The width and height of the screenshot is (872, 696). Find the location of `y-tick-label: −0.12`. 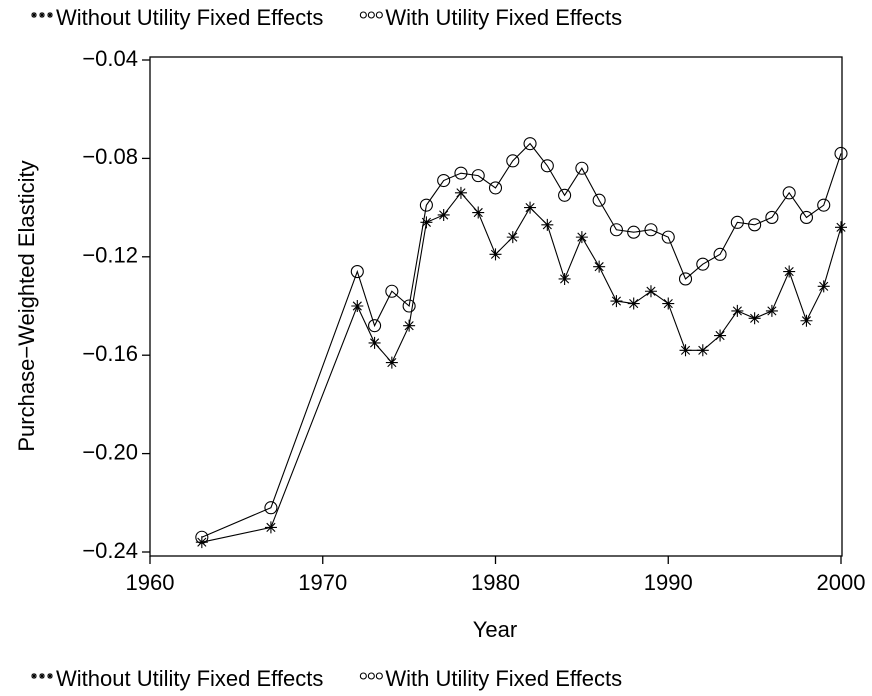

y-tick-label: −0.12 is located at coordinates (110, 255).